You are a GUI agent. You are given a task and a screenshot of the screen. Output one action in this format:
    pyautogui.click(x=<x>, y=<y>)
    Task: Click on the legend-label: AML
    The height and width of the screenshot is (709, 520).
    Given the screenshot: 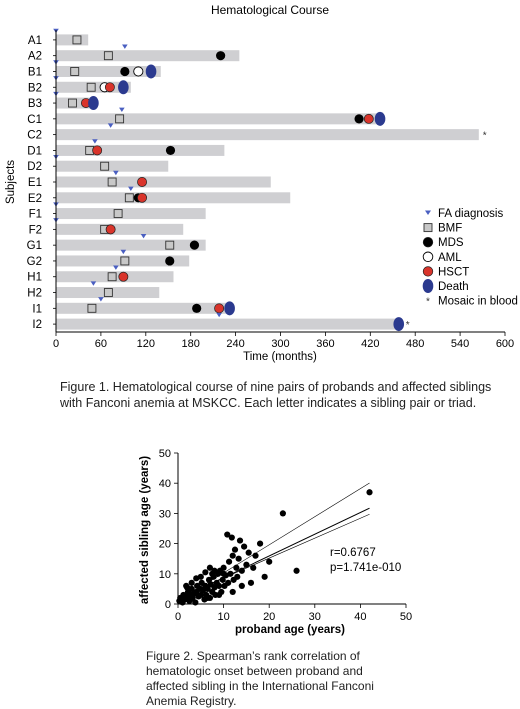 What is the action you would take?
    pyautogui.click(x=450, y=258)
    